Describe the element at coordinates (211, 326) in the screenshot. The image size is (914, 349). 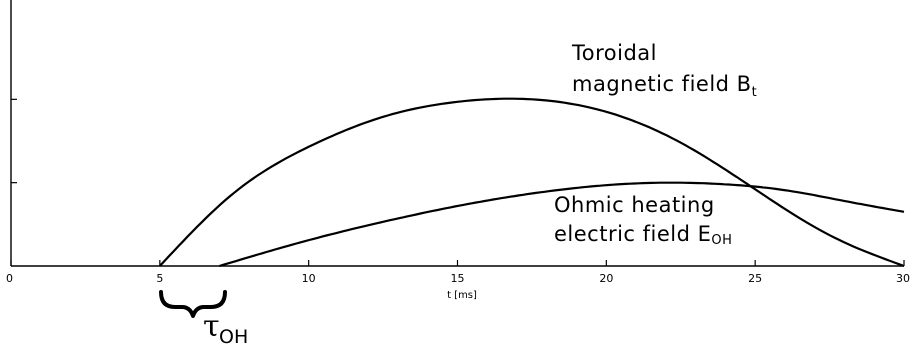
I see `tau-symbol: τ` at that location.